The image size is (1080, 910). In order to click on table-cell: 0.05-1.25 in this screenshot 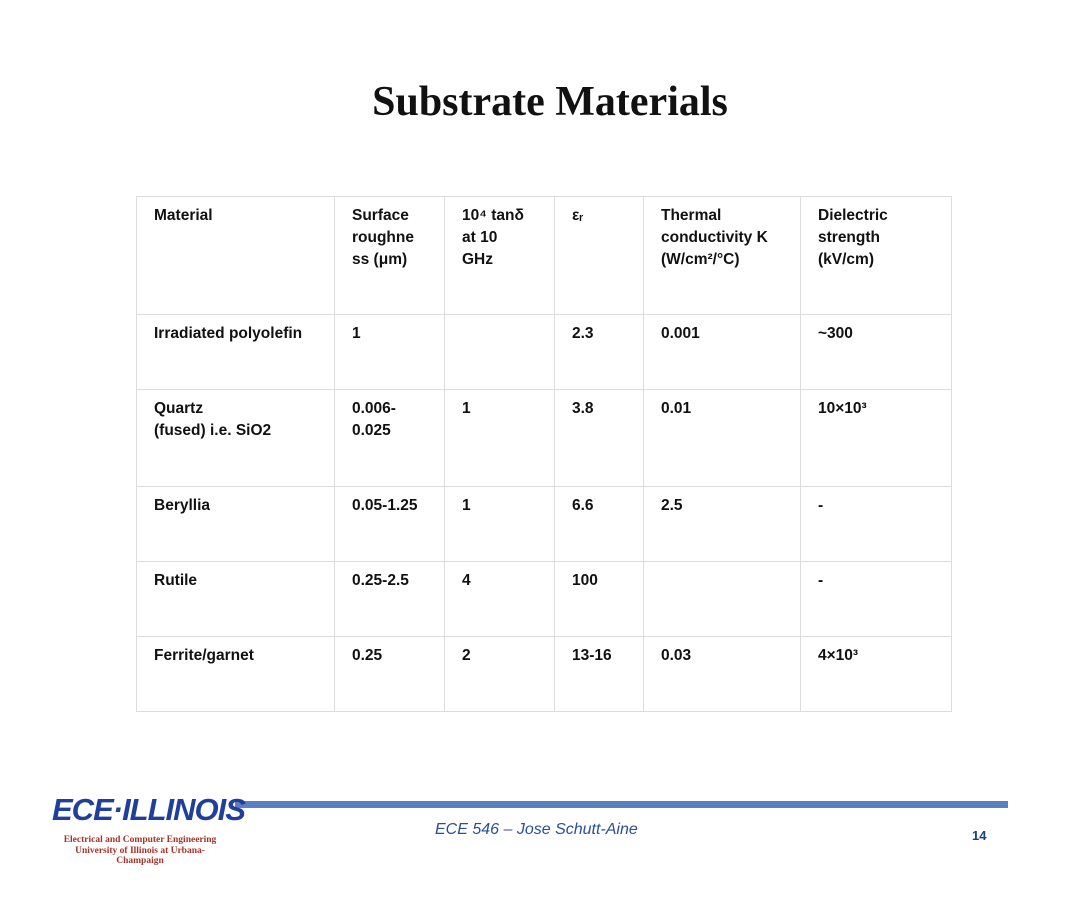, I will do `click(389, 524)`.